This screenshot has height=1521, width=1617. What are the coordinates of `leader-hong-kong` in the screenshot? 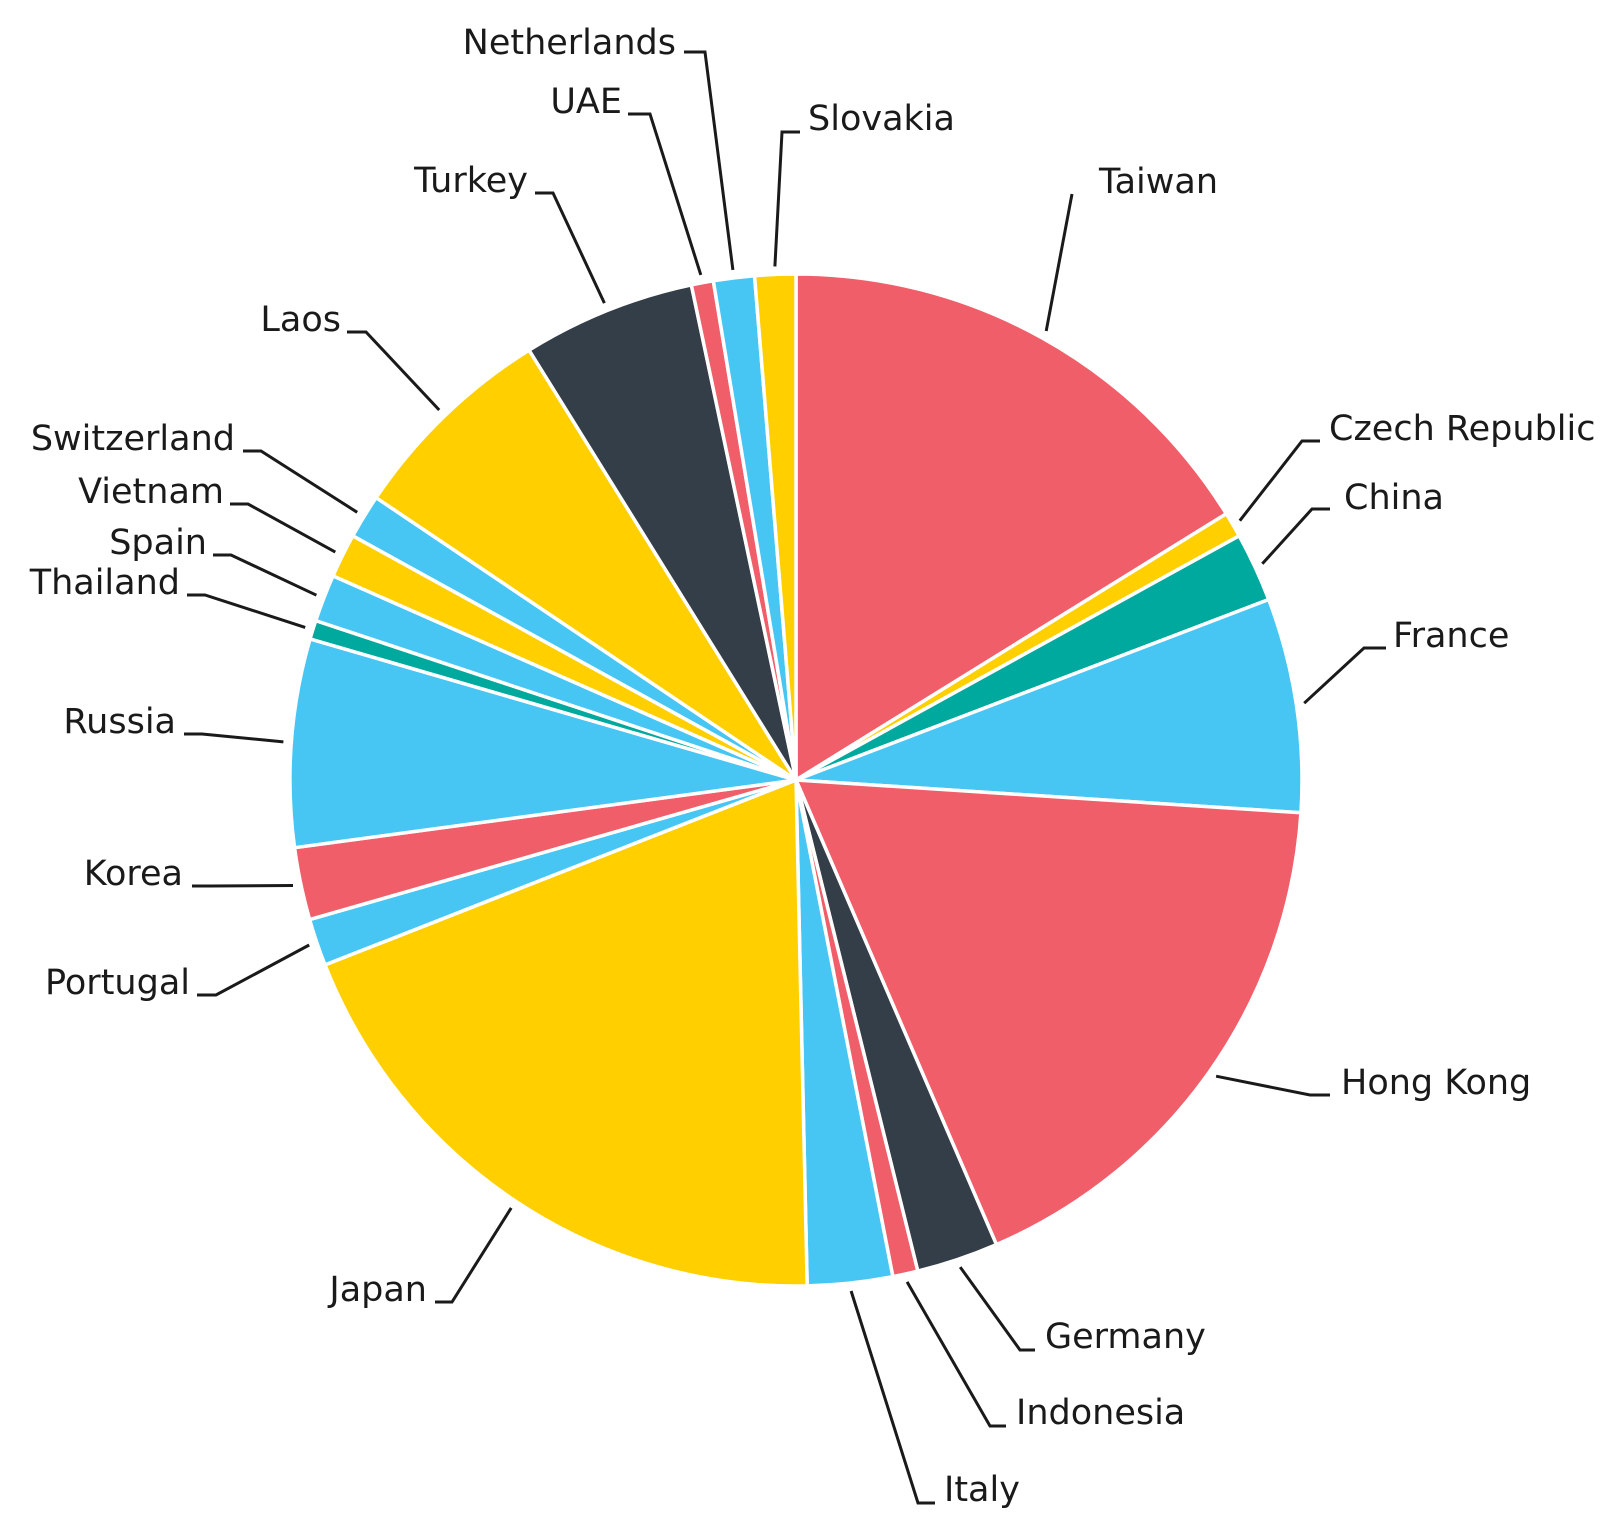 It's located at (1272, 1085).